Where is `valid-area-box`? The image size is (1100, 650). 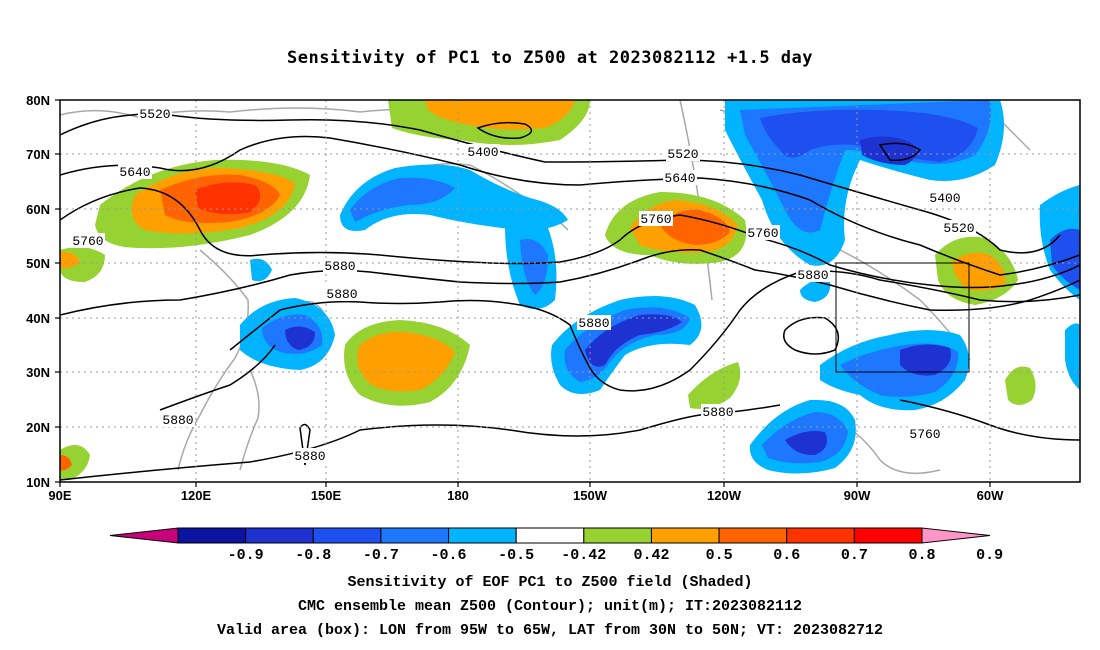
valid-area-box is located at coordinates (902, 317).